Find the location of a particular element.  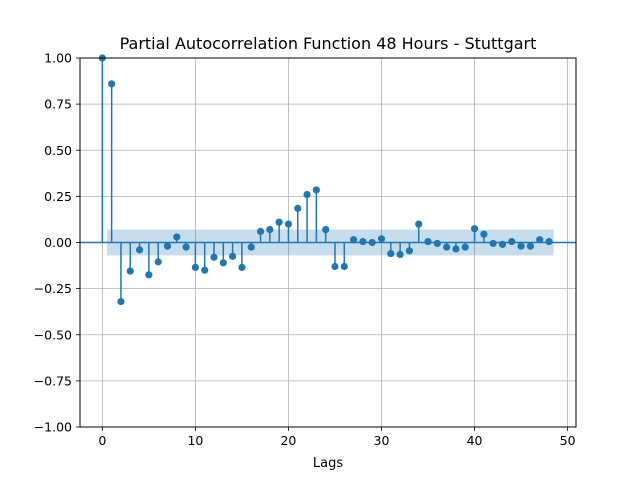

y-tick-label: 0.75 is located at coordinates (58, 104).